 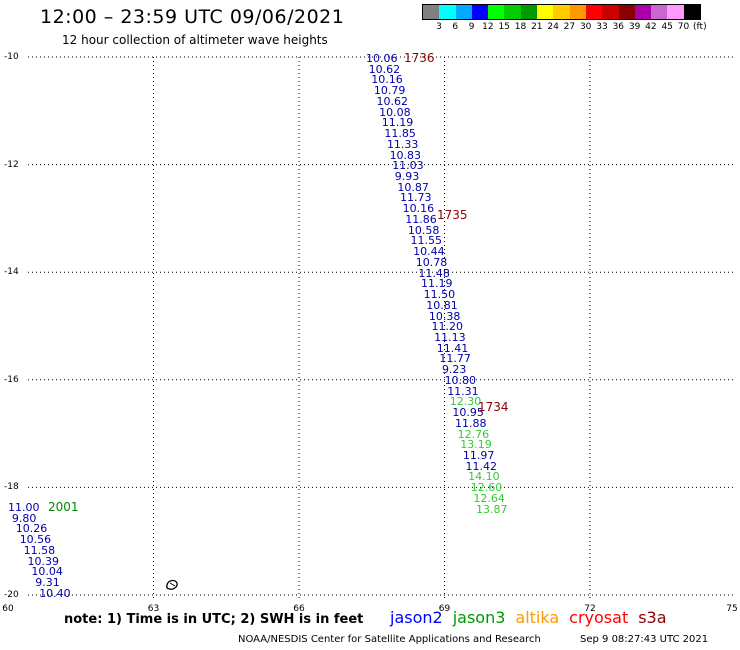 What do you see at coordinates (651, 27) in the screenshot?
I see `legend-label: 42` at bounding box center [651, 27].